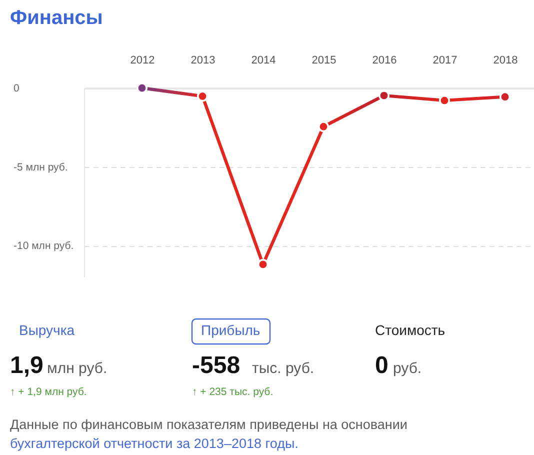 The height and width of the screenshot is (455, 534). I want to click on y-tick-label: -5 млн руб., so click(41, 167).